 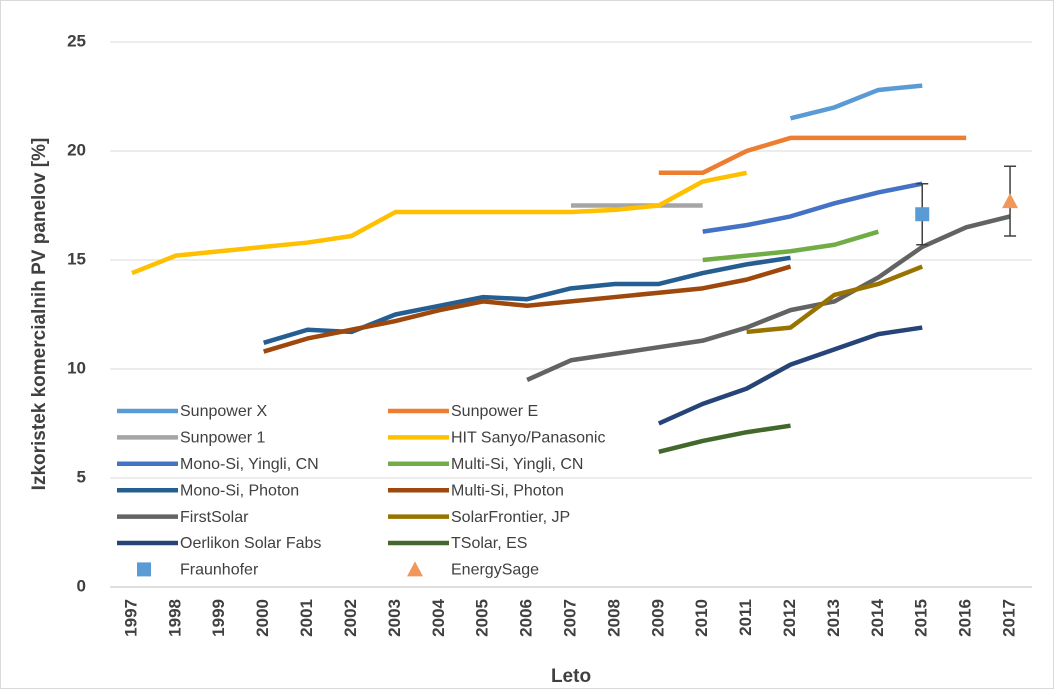 I want to click on x-tick-label: 1999, so click(x=218, y=618).